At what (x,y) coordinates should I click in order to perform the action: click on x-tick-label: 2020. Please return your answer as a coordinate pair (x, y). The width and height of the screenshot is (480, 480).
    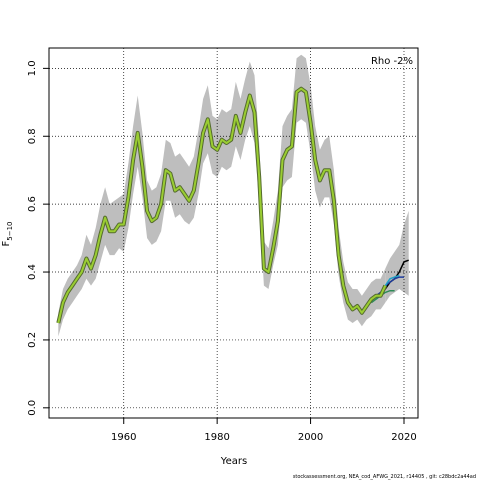
    Looking at the image, I should click on (403, 437).